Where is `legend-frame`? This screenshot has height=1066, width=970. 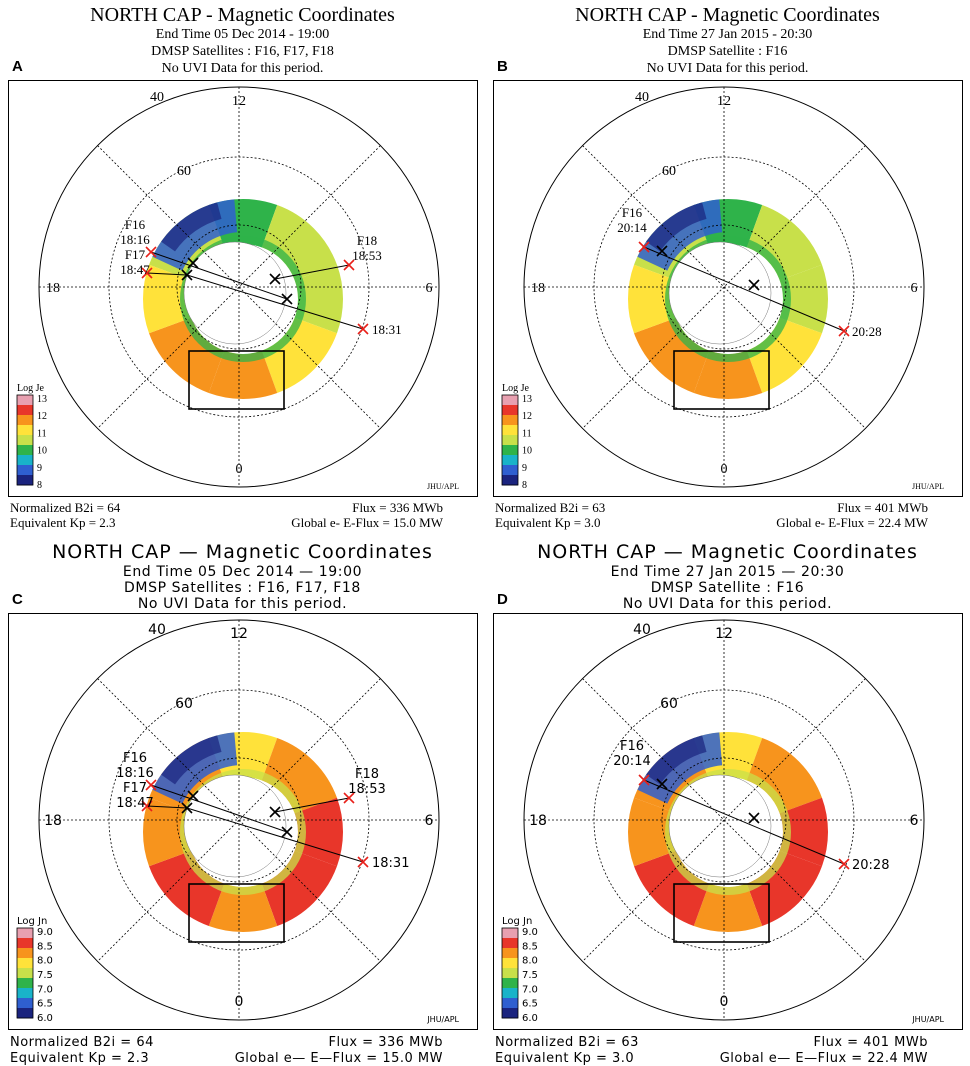
legend-frame is located at coordinates (25, 440).